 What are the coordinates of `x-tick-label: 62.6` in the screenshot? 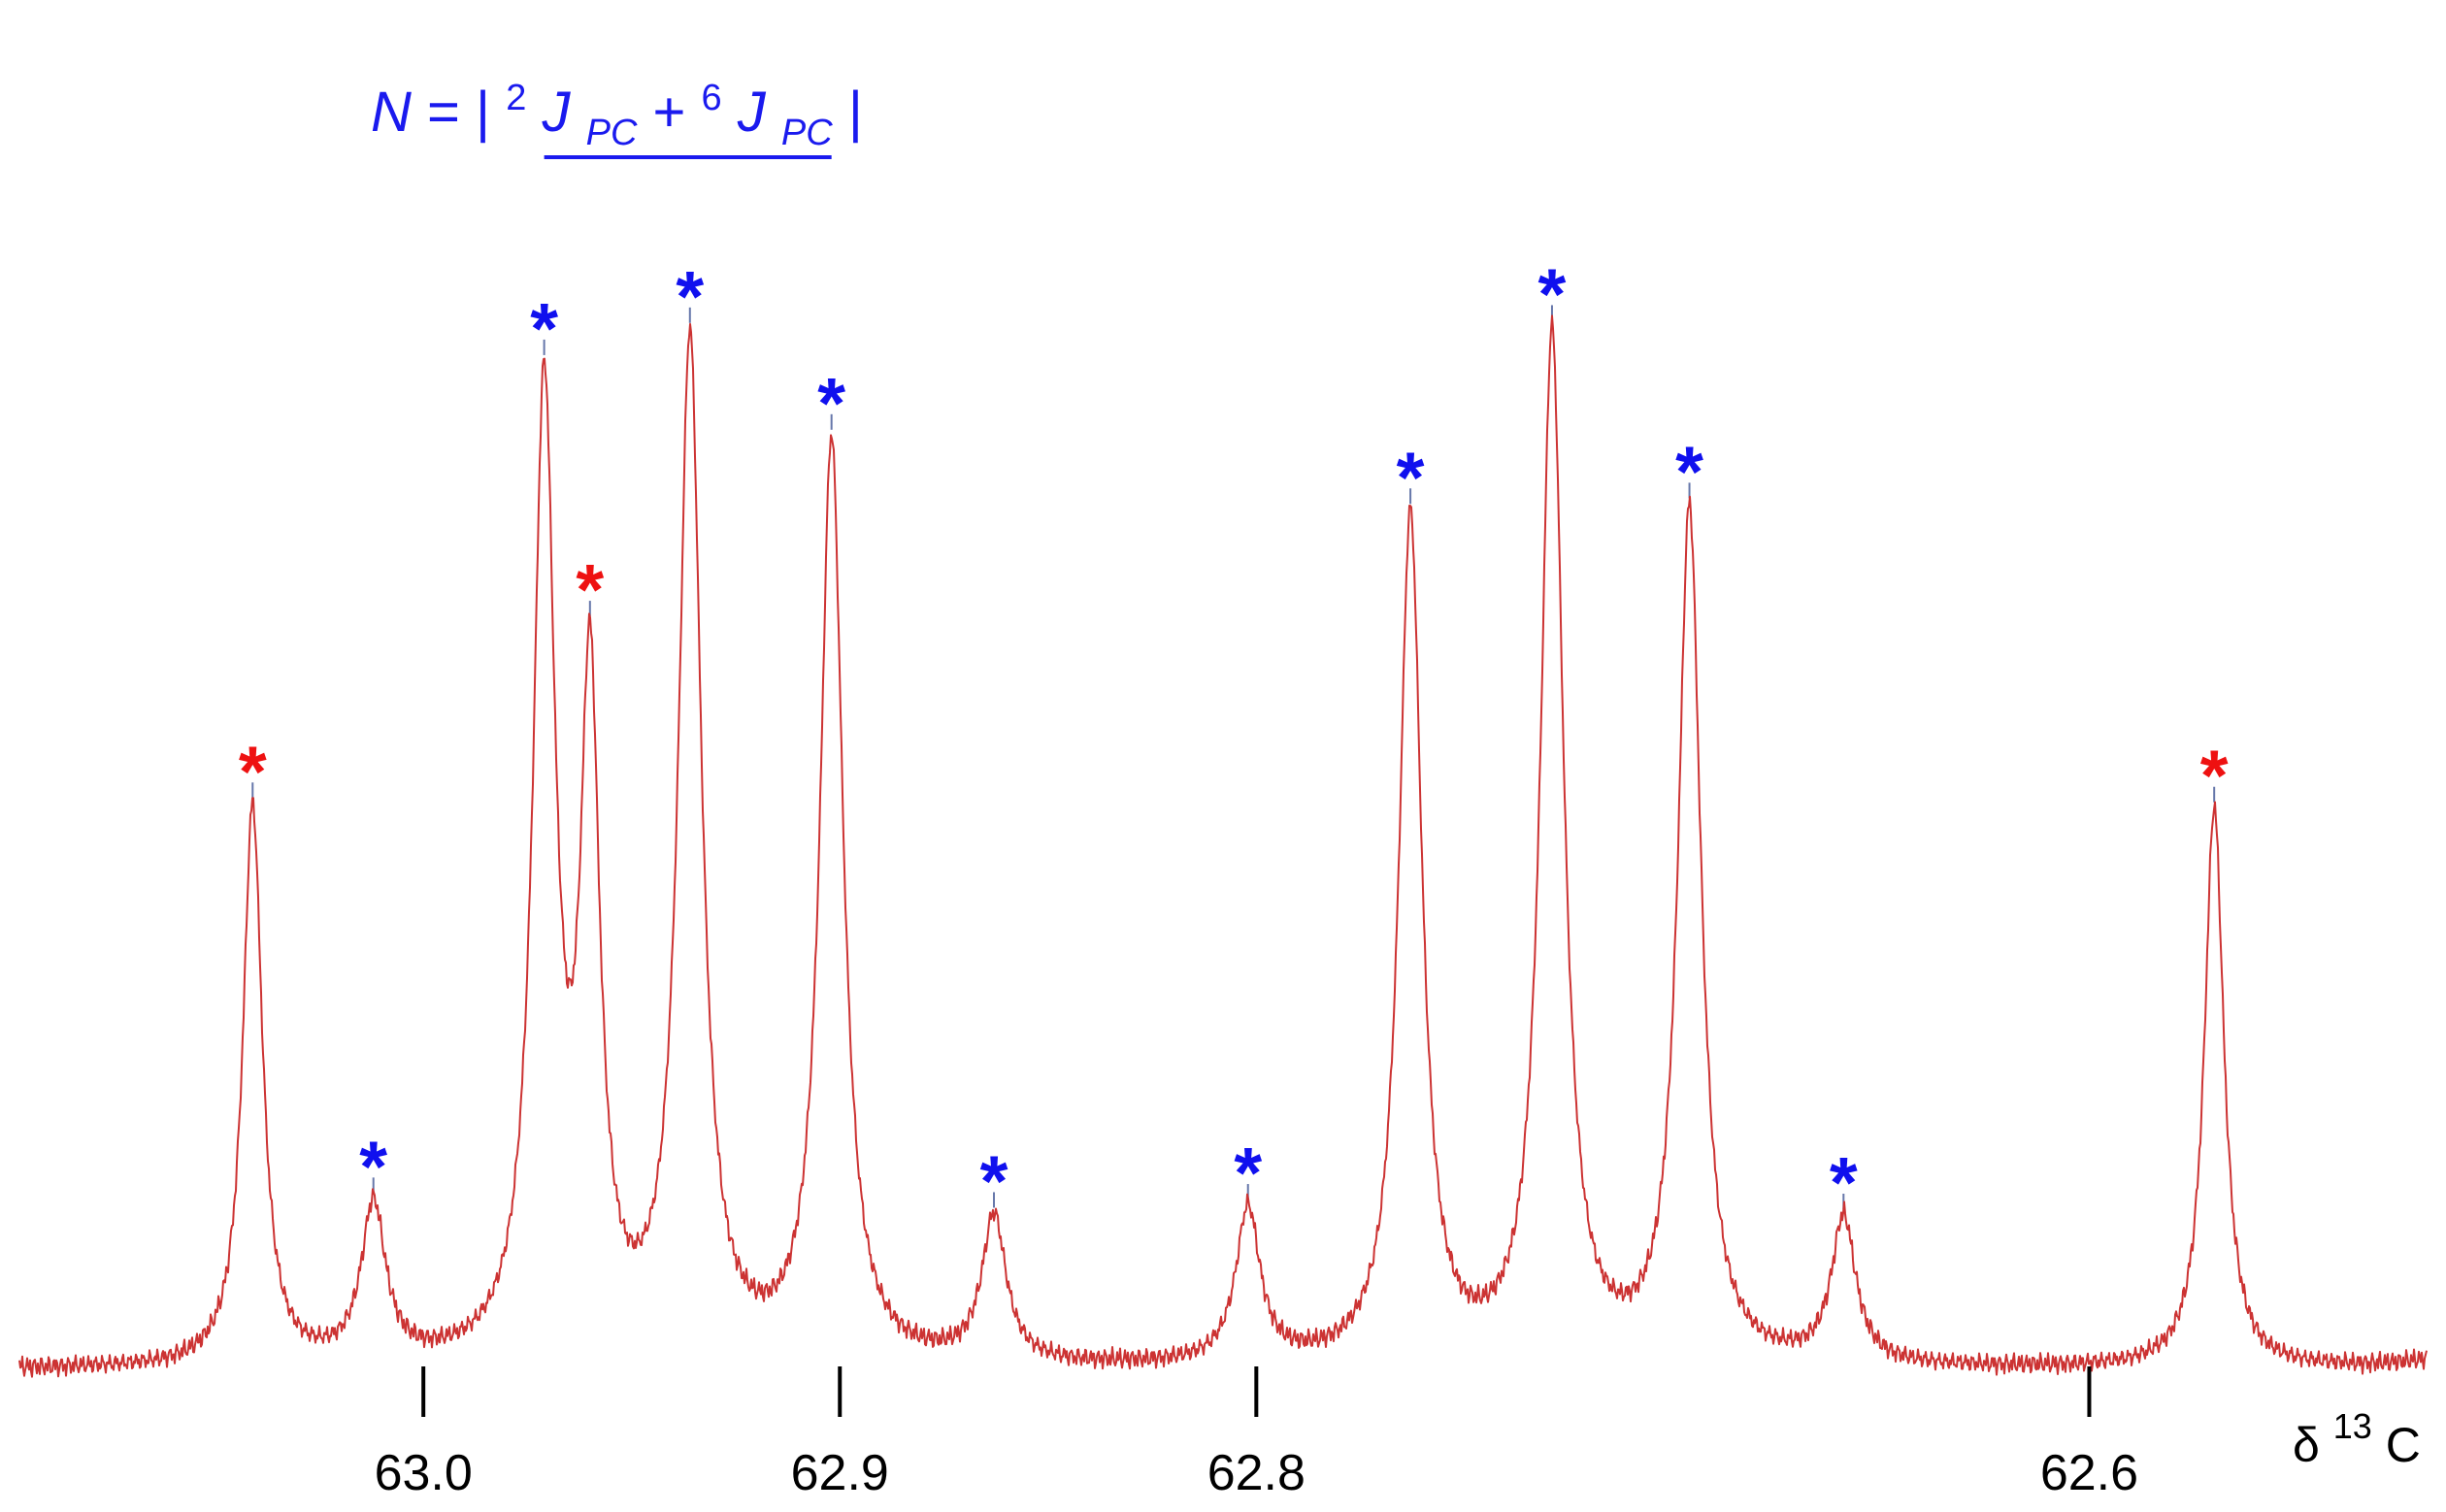 It's located at (2089, 1473).